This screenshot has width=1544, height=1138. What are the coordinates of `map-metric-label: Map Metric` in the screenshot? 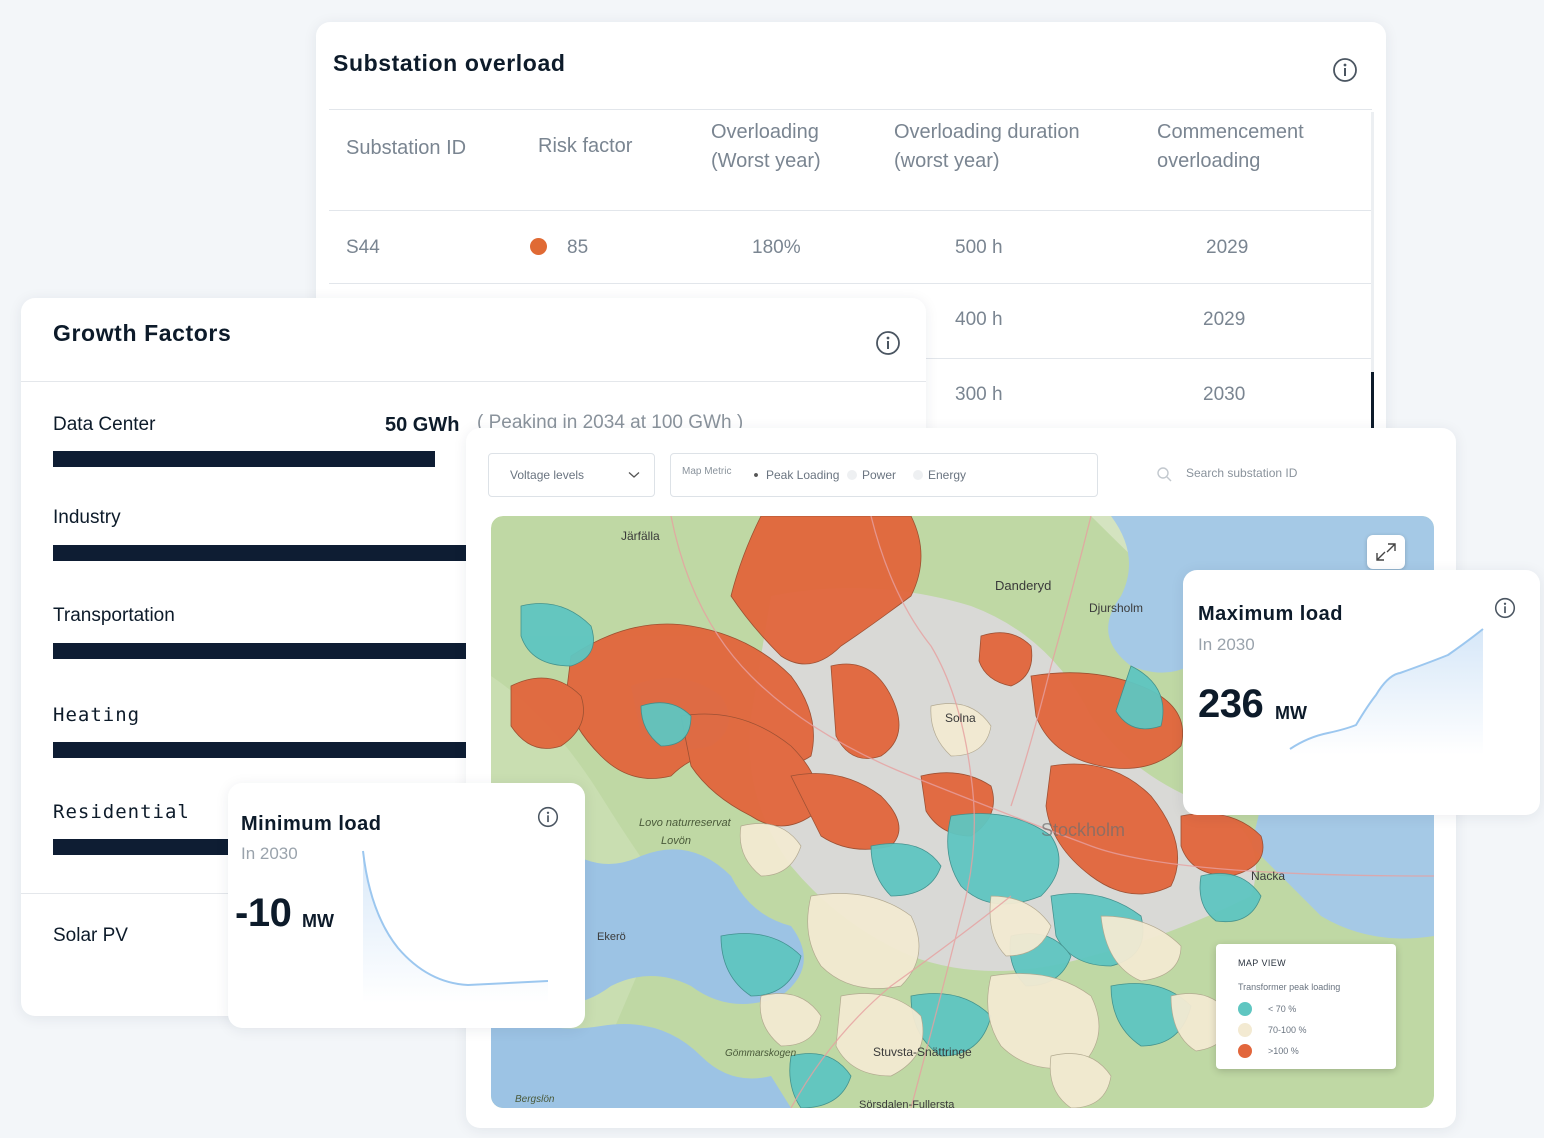 It's located at (707, 471).